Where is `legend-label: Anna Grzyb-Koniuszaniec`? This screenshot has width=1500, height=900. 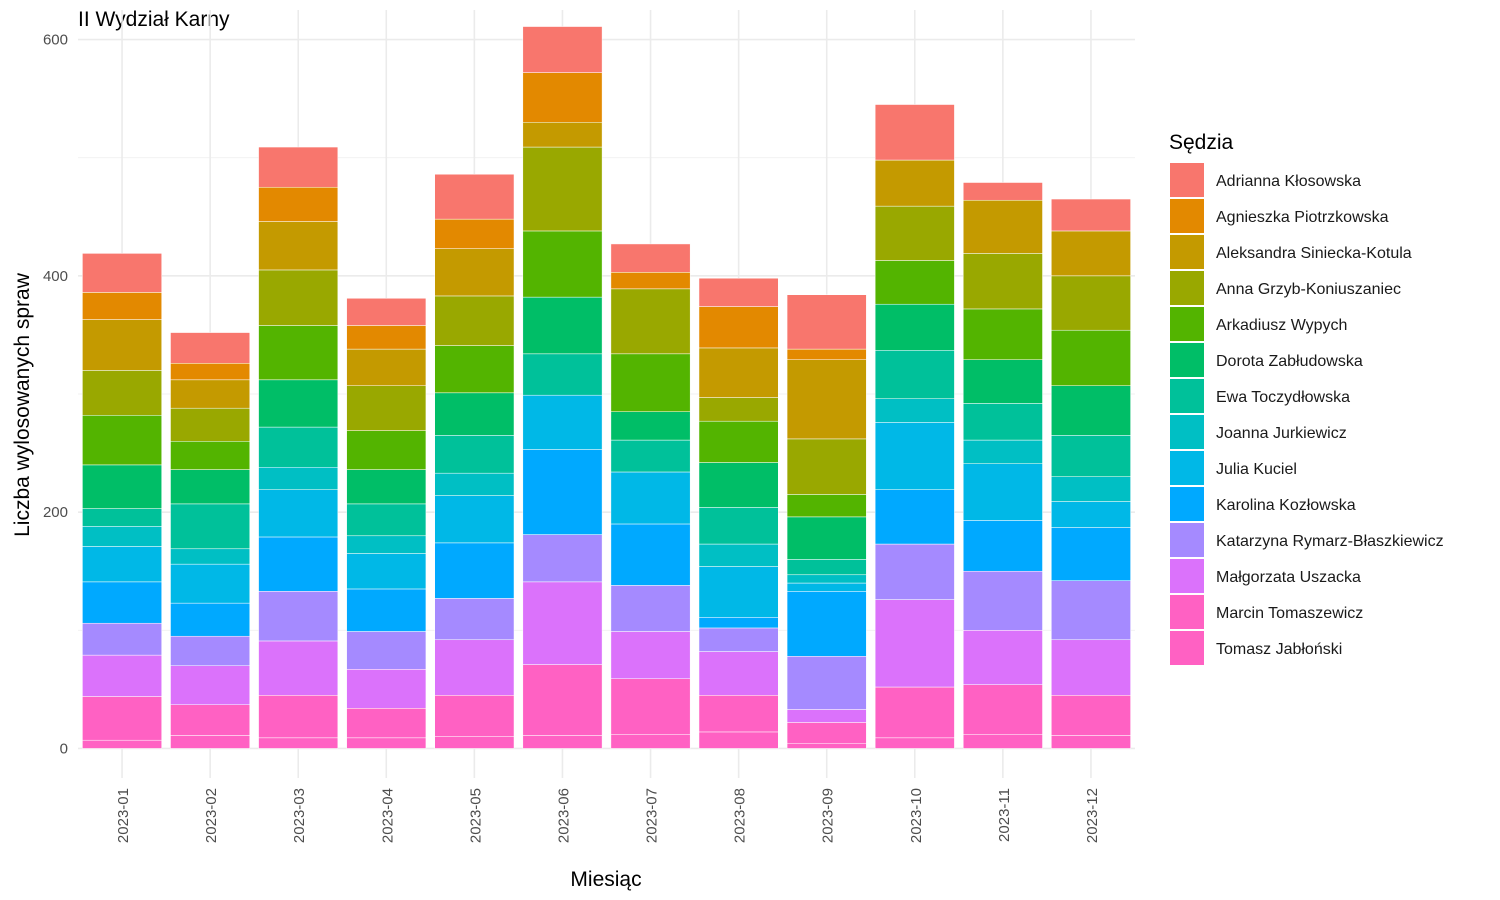
legend-label: Anna Grzyb-Koniuszaniec is located at coordinates (1308, 289).